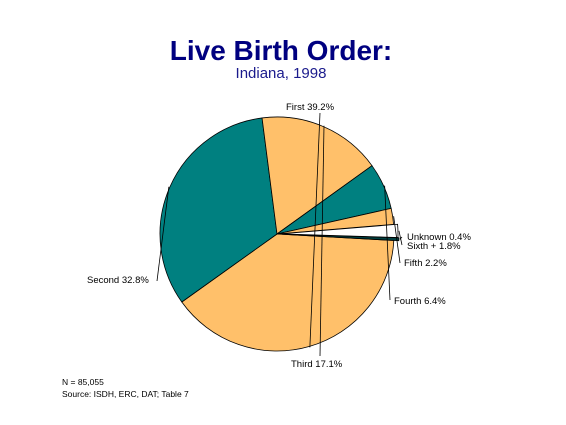  Describe the element at coordinates (317, 364) in the screenshot. I see `slice-label-third: Third 17.1%` at that location.